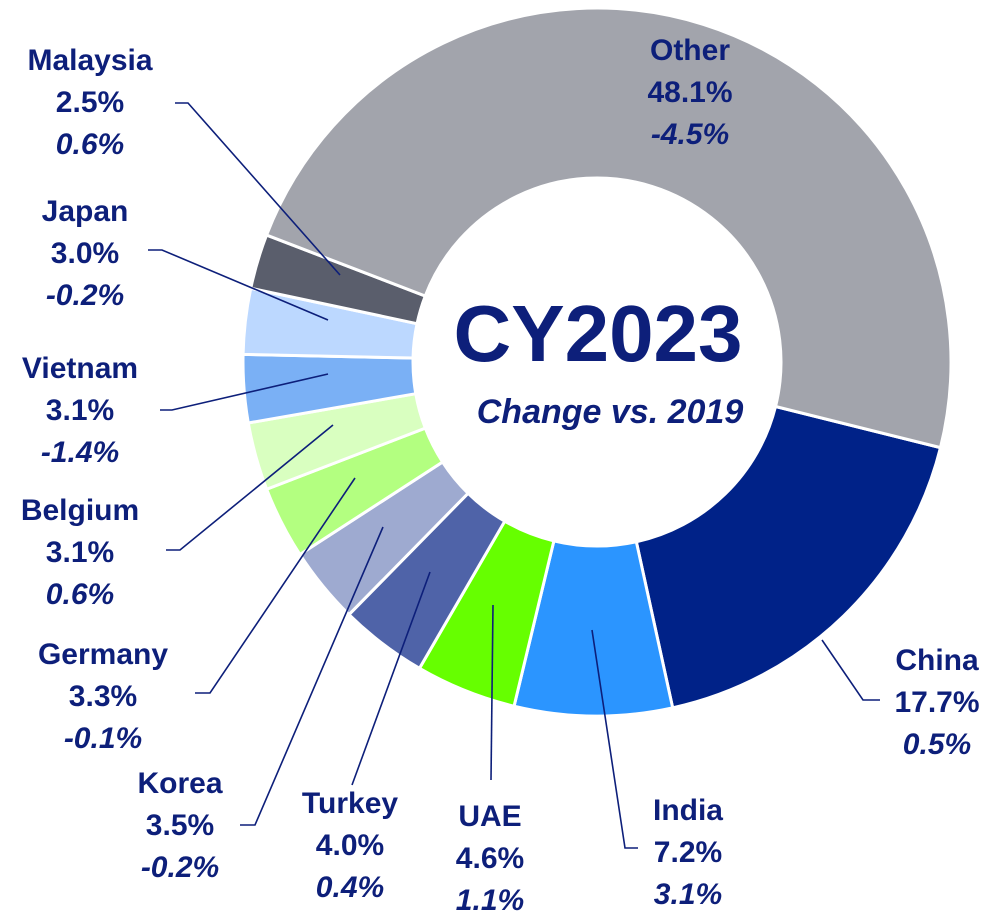 This screenshot has width=999, height=915. What do you see at coordinates (103, 654) in the screenshot?
I see `slice-label: Germany` at bounding box center [103, 654].